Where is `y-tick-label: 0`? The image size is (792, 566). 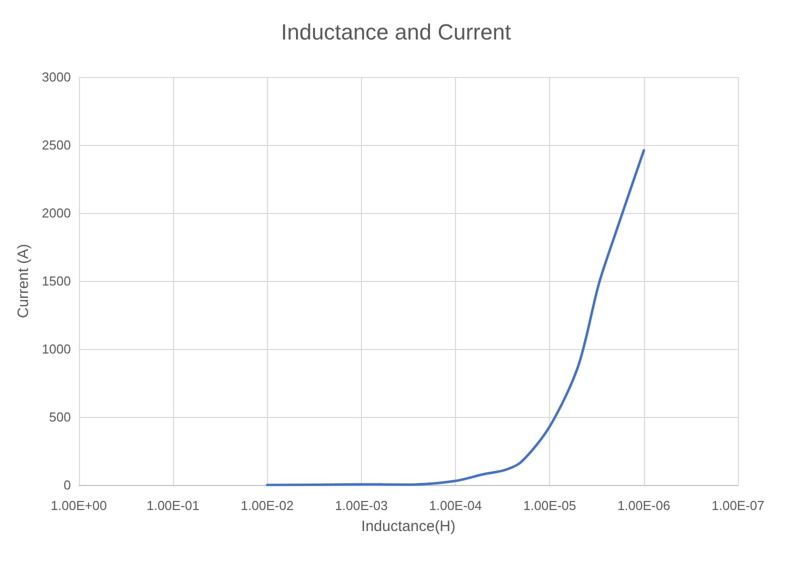
y-tick-label: 0 is located at coordinates (67, 485).